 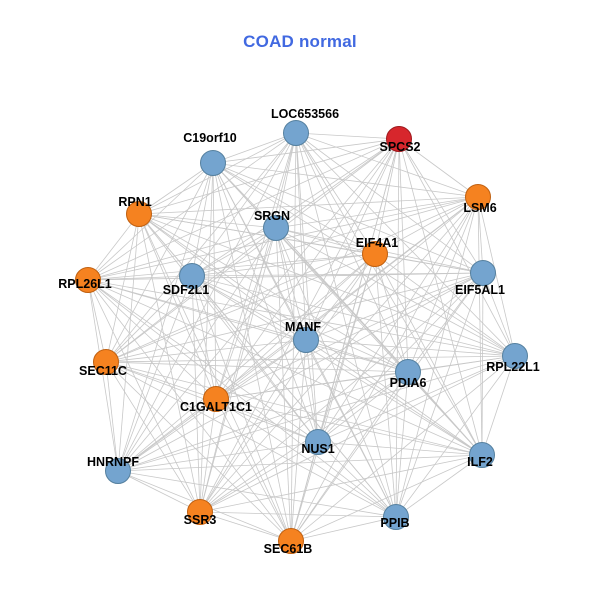 I want to click on edge-RPN1-SSR3, so click(x=169, y=363).